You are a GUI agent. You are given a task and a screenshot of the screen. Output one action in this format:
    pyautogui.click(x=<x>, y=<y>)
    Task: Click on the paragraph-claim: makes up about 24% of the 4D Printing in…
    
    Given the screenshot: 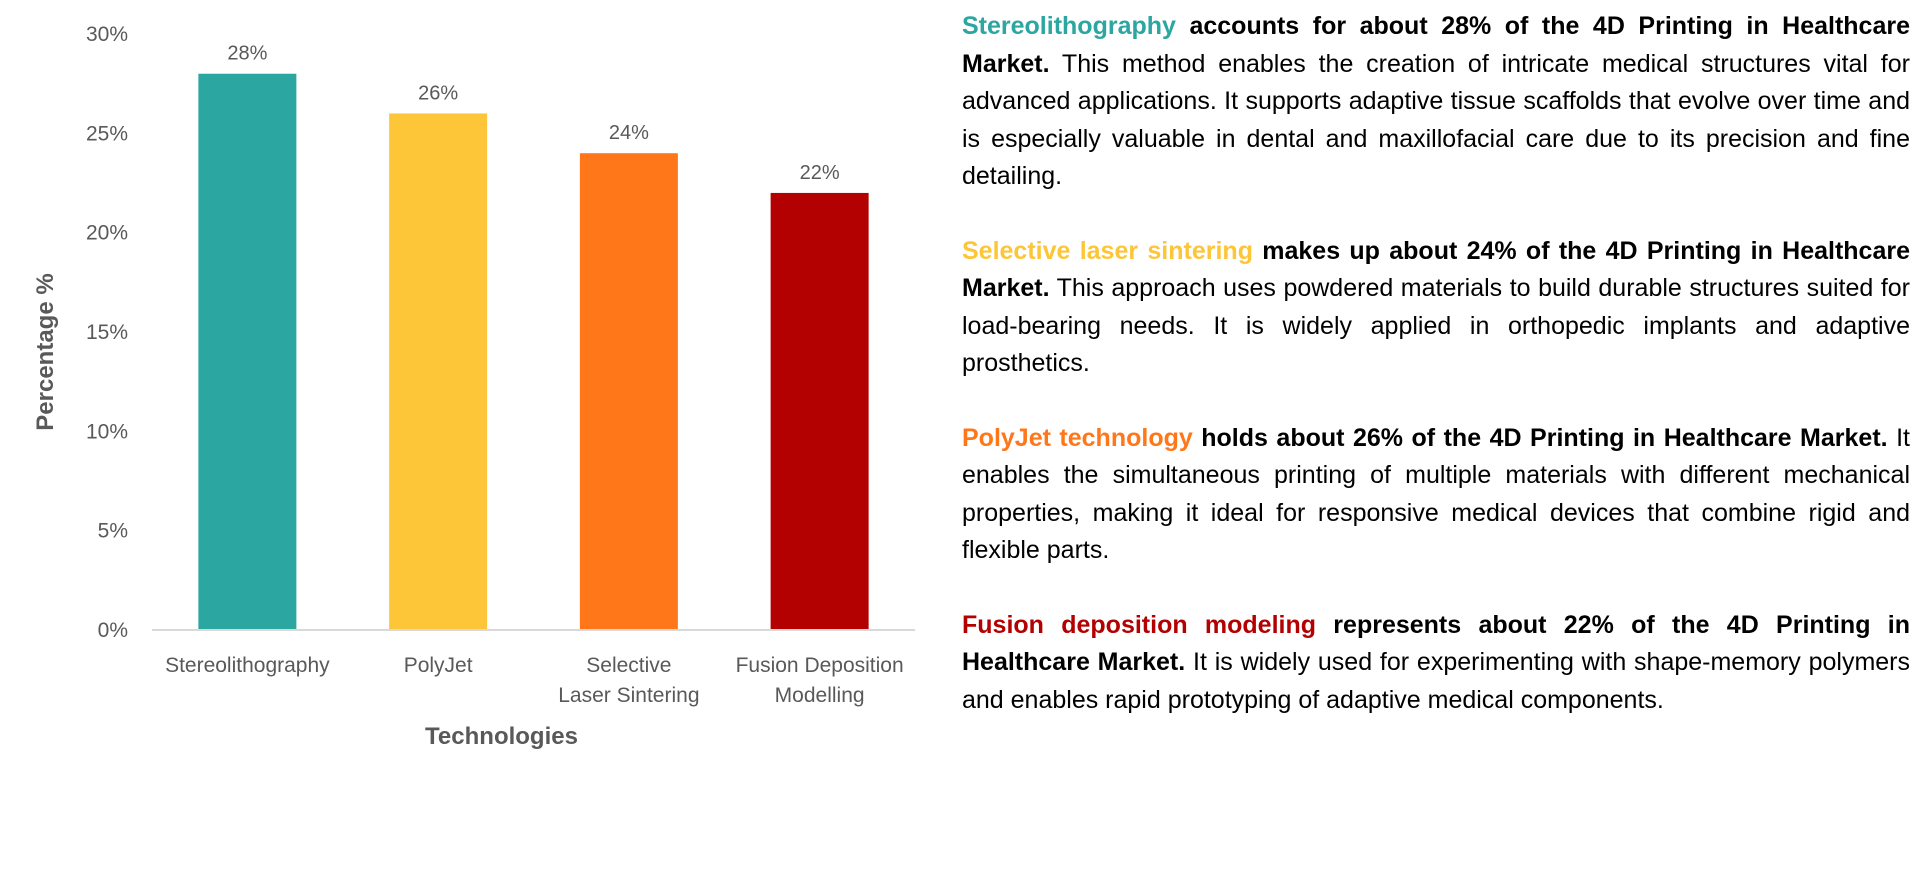 What is the action you would take?
    pyautogui.click(x=1436, y=269)
    